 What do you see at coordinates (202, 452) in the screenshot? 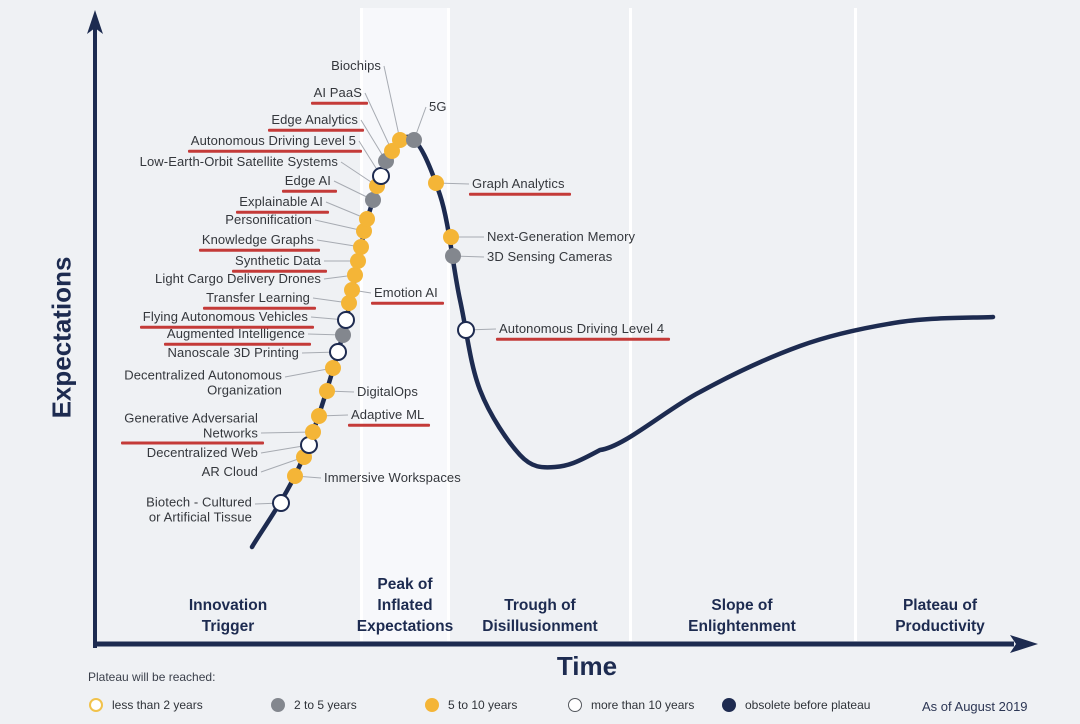
I see `tech-label-decentralized-web: Decentralized Web` at bounding box center [202, 452].